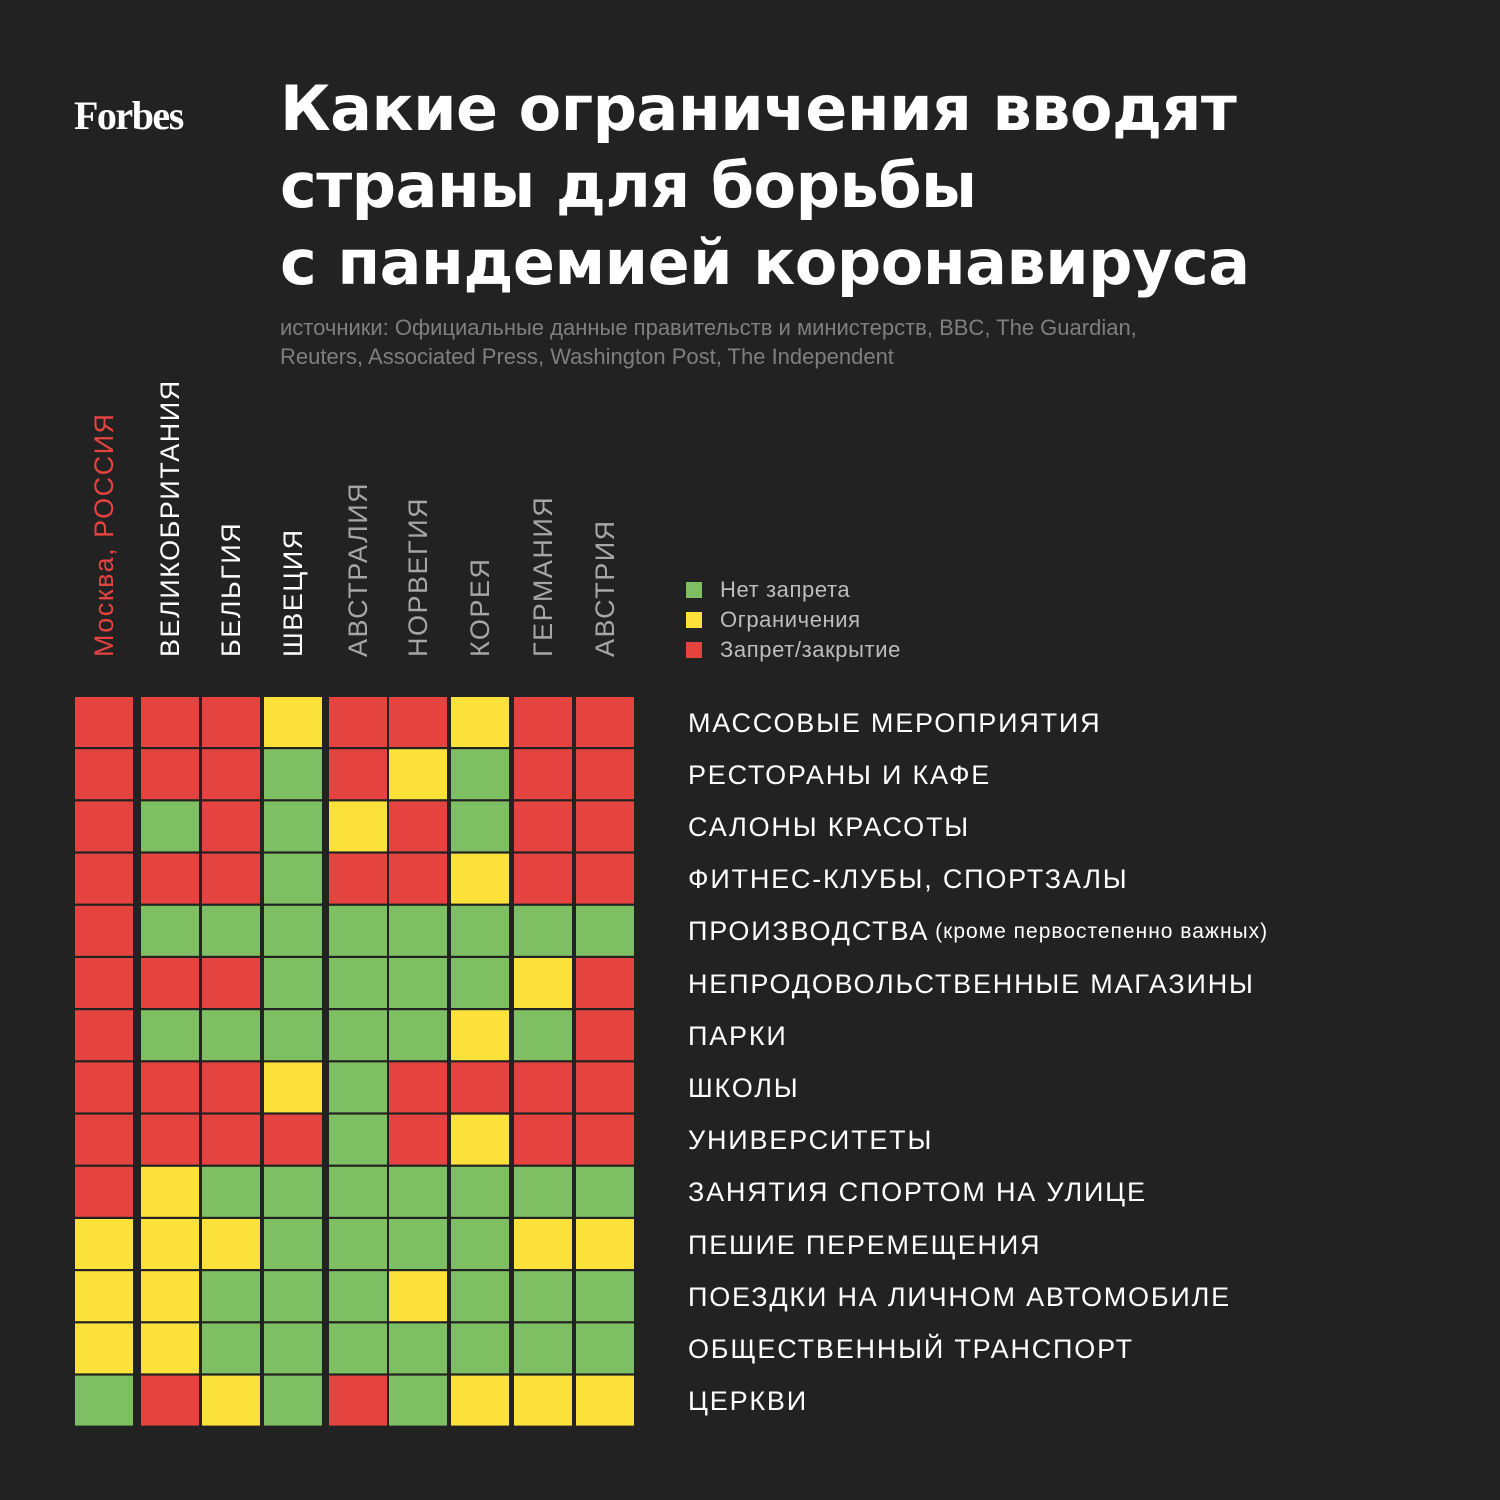 The width and height of the screenshot is (1500, 1500). I want to click on column-header: АВСТРАЛИЯ, so click(358, 569).